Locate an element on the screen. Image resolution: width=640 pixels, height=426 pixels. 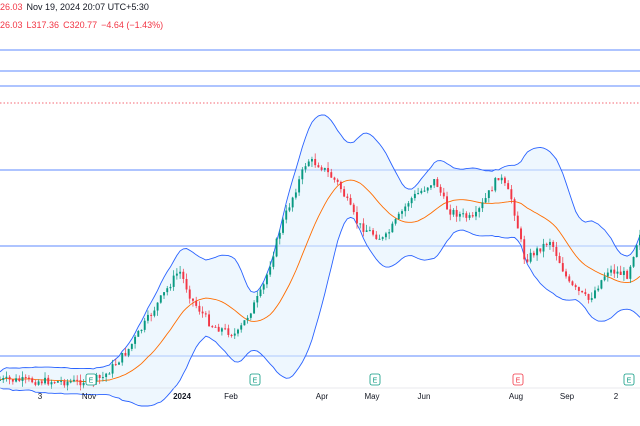
x-tick-label: Sep is located at coordinates (567, 396).